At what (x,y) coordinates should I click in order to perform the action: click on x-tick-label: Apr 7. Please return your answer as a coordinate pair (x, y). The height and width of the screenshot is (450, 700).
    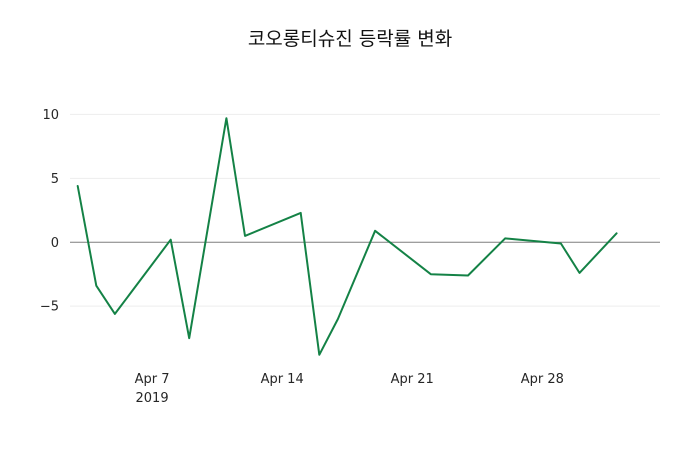
    Looking at the image, I should click on (152, 379).